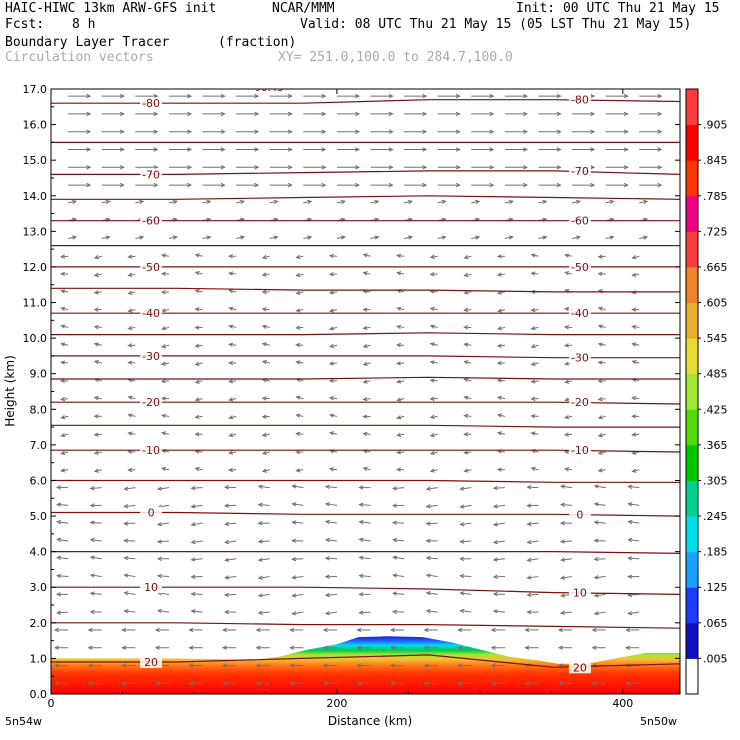  Describe the element at coordinates (580, 171) in the screenshot. I see `isotherm-label: -70` at that location.